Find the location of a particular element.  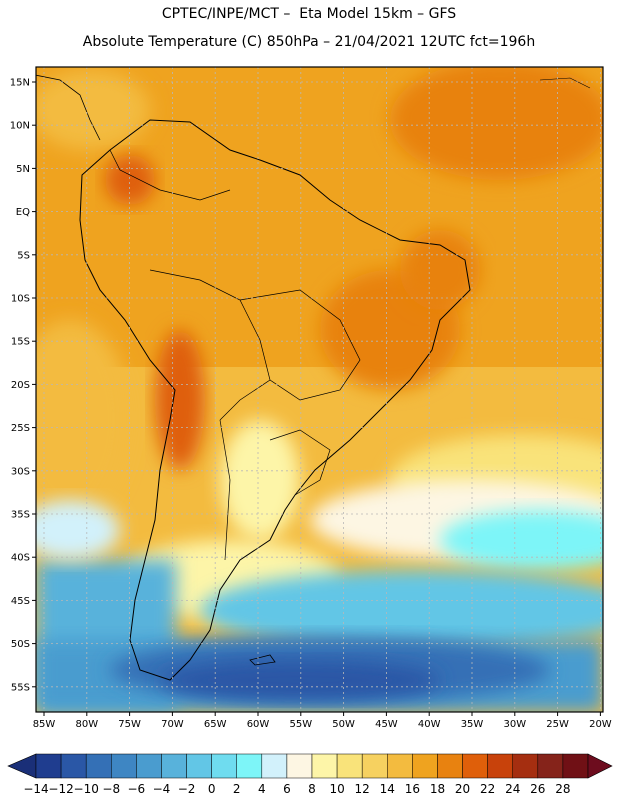

lon-label: 25W is located at coordinates (557, 724).